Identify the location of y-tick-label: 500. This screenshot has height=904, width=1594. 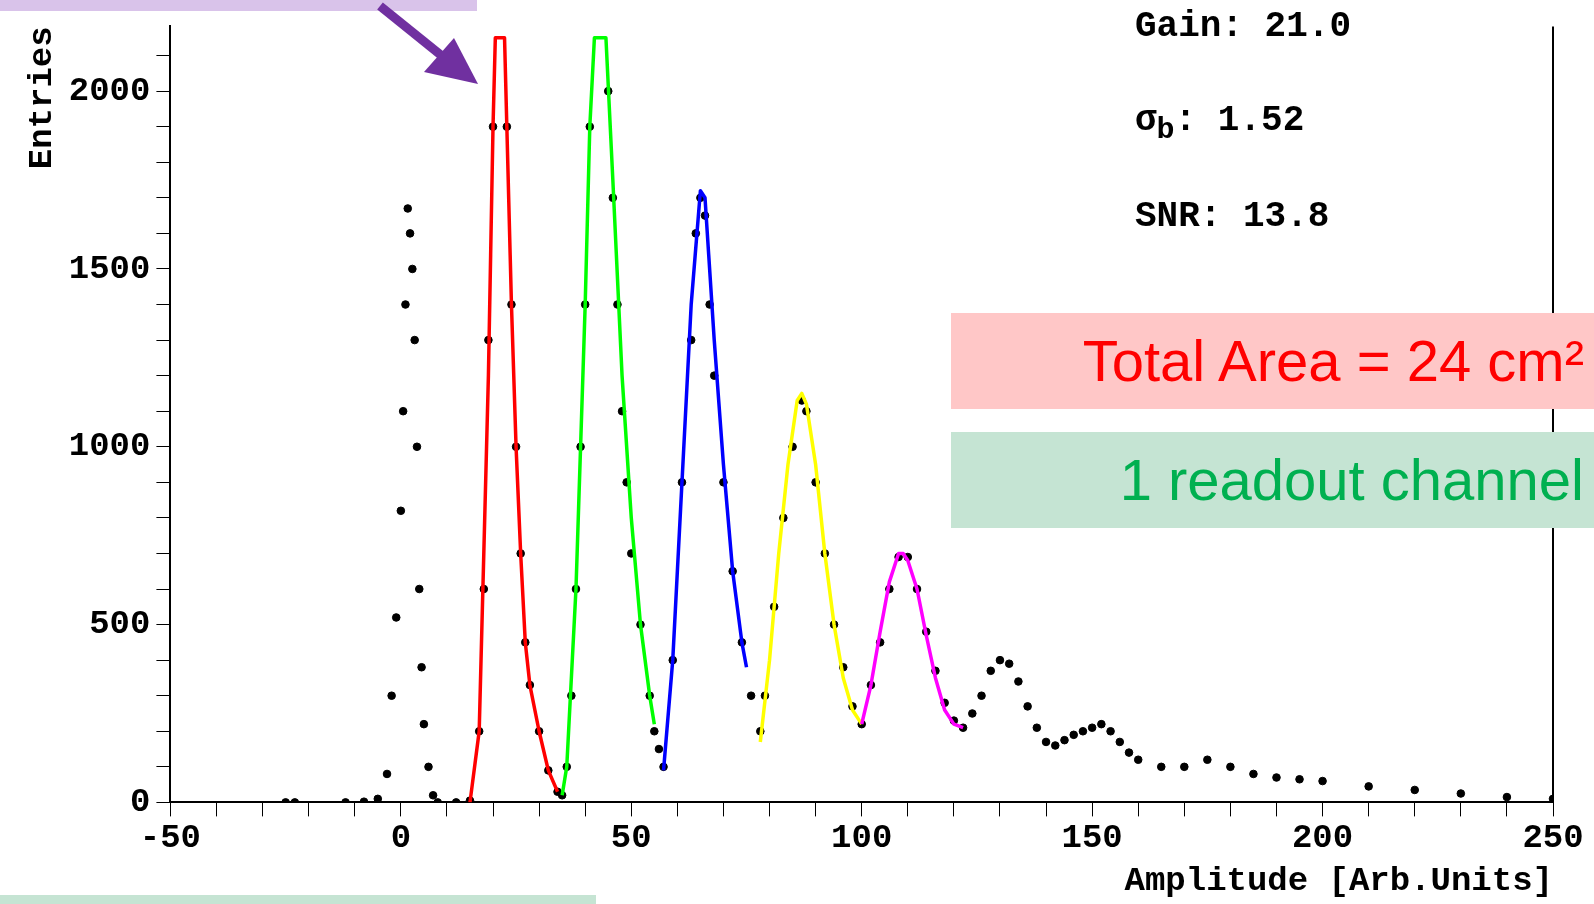
(120, 624).